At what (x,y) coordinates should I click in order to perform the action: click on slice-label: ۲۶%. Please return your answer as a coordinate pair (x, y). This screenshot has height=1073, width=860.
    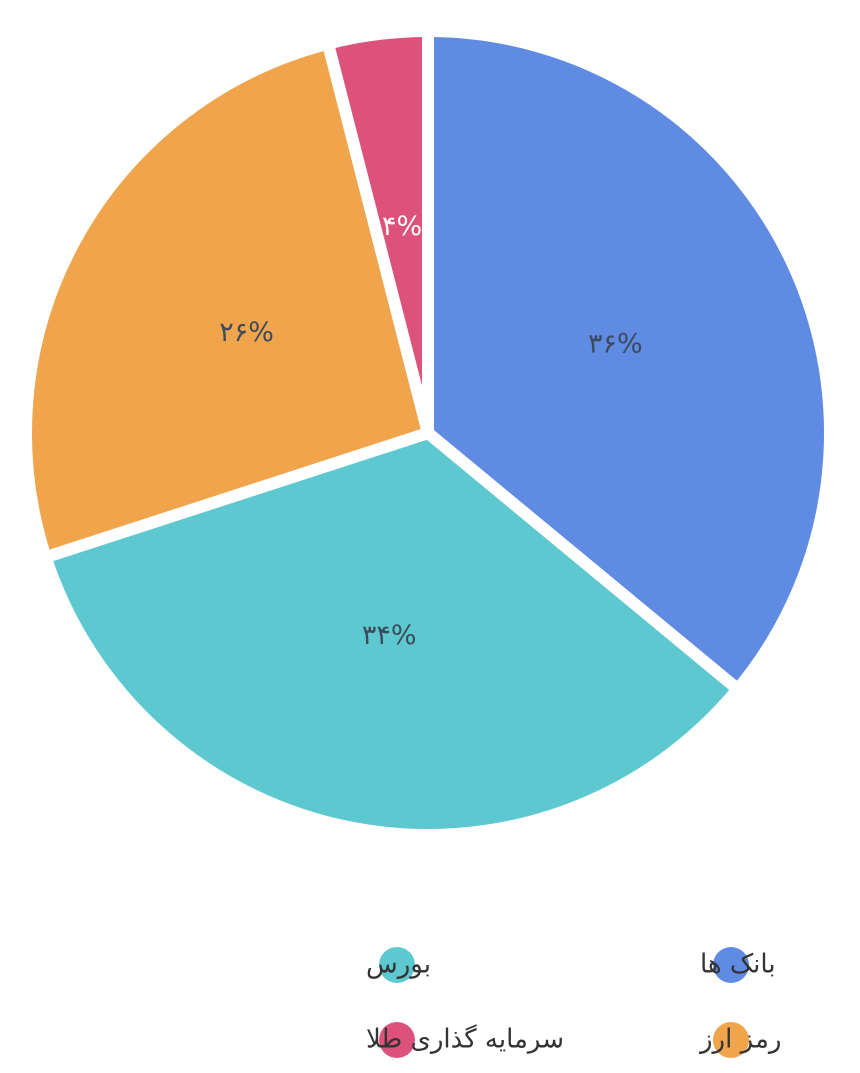
    Looking at the image, I should click on (246, 332).